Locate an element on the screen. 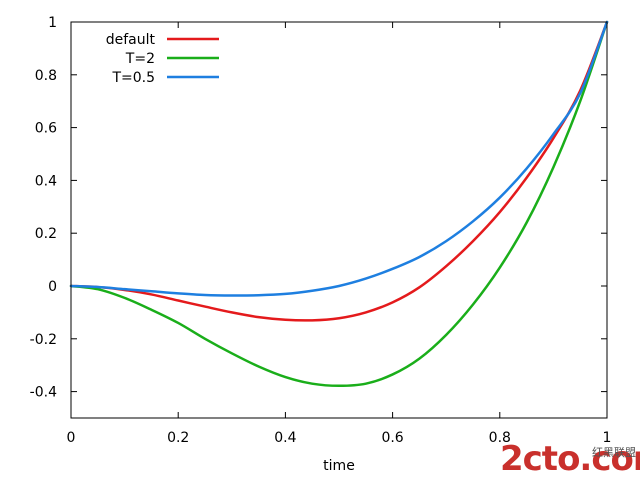 This screenshot has width=640, height=480. y-tick-label-0: -0.4 is located at coordinates (43, 393).